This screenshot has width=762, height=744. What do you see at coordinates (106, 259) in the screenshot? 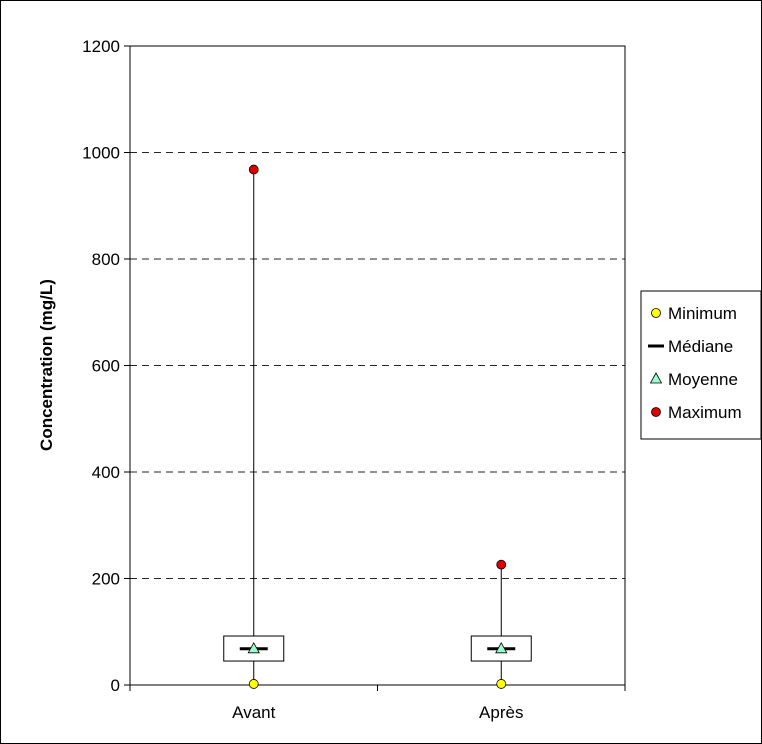
I see `y-tick-label: 800` at bounding box center [106, 259].